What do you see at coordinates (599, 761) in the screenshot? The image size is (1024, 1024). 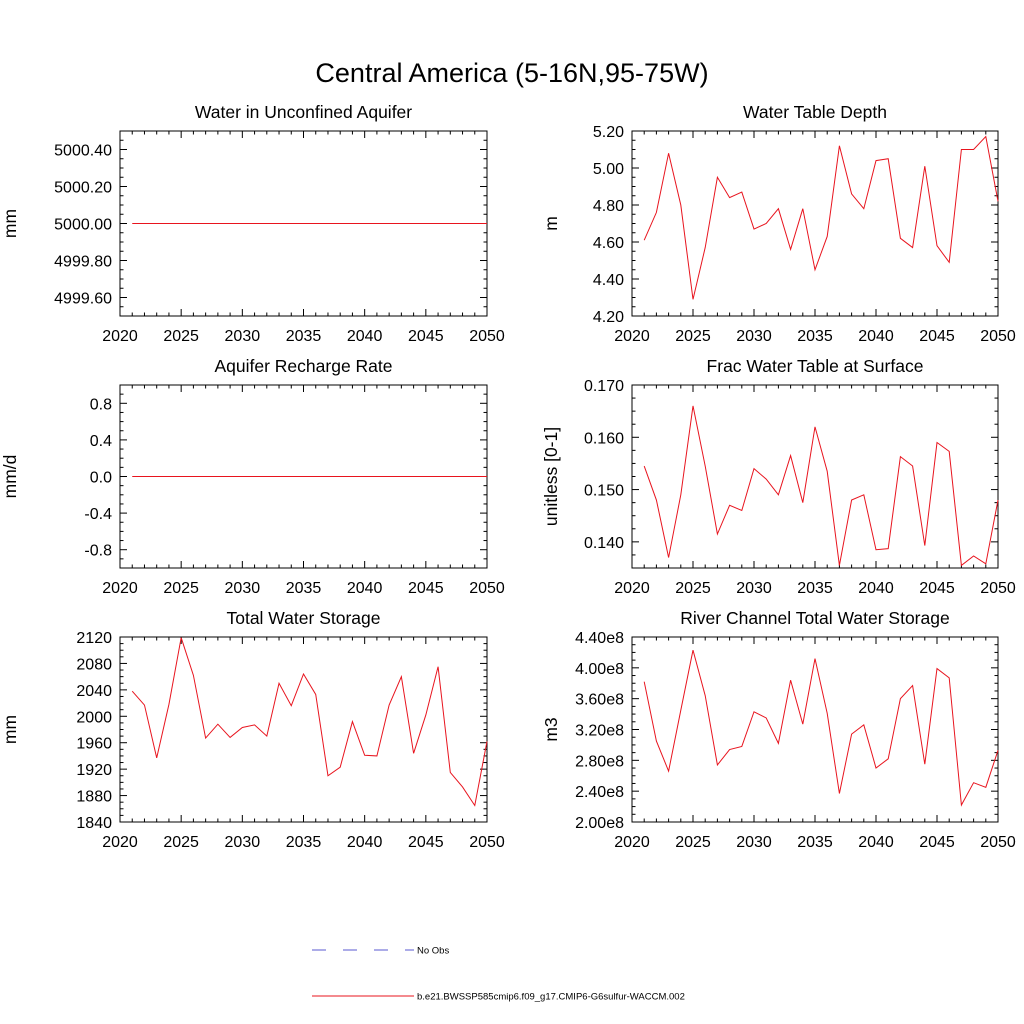 I see `y-tick-label: 2.80e8` at bounding box center [599, 761].